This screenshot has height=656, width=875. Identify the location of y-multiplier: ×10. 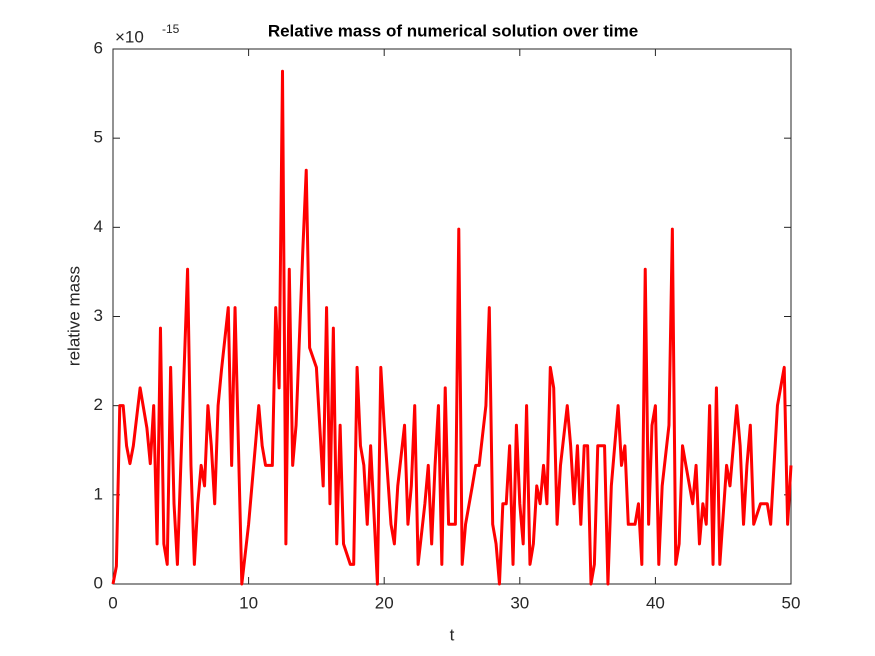
(129, 36).